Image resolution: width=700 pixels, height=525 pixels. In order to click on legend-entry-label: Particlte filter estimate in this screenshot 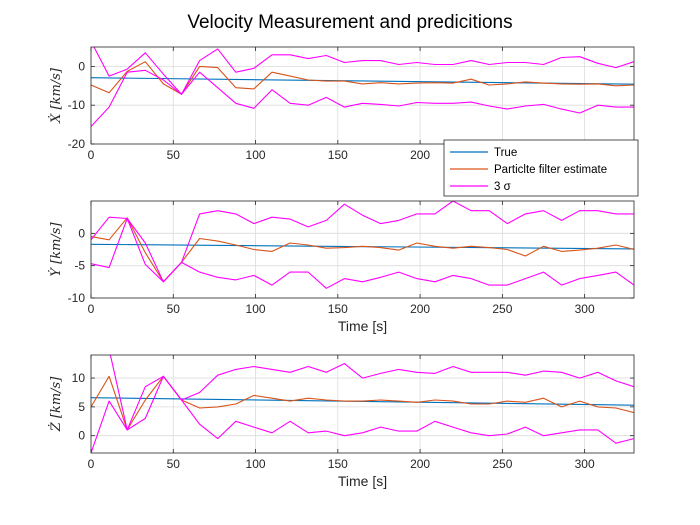, I will do `click(550, 170)`.